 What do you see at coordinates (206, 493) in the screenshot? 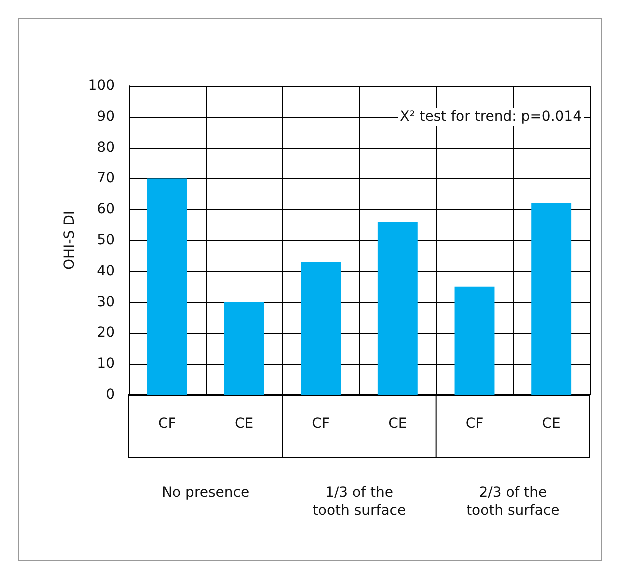
I see `text: No presence` at bounding box center [206, 493].